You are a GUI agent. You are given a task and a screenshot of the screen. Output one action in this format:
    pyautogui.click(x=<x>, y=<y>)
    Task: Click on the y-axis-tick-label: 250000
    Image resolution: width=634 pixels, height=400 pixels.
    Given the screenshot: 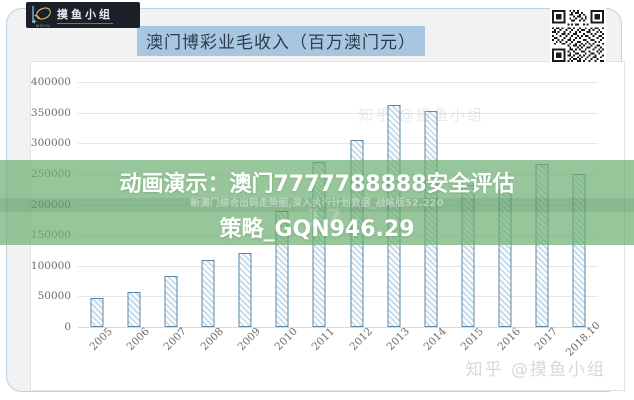 What is the action you would take?
    pyautogui.click(x=50, y=173)
    